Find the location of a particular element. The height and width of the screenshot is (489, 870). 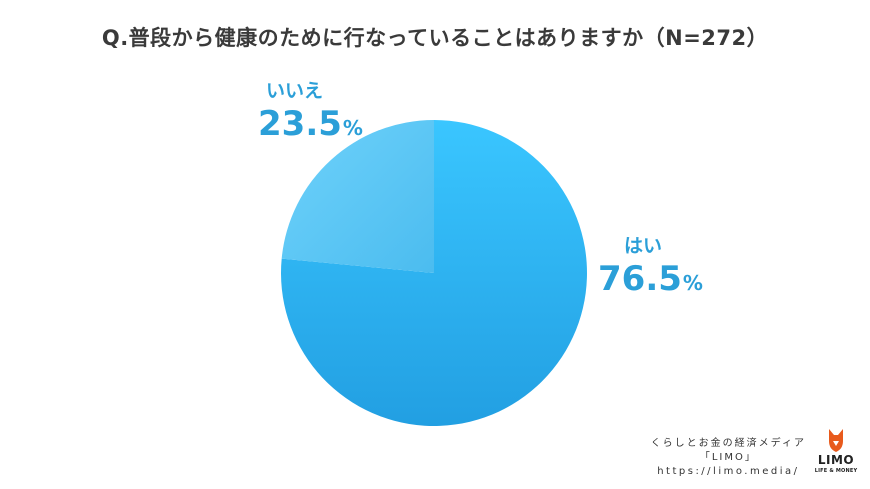

slice-name-no: いいえ is located at coordinates (295, 91).